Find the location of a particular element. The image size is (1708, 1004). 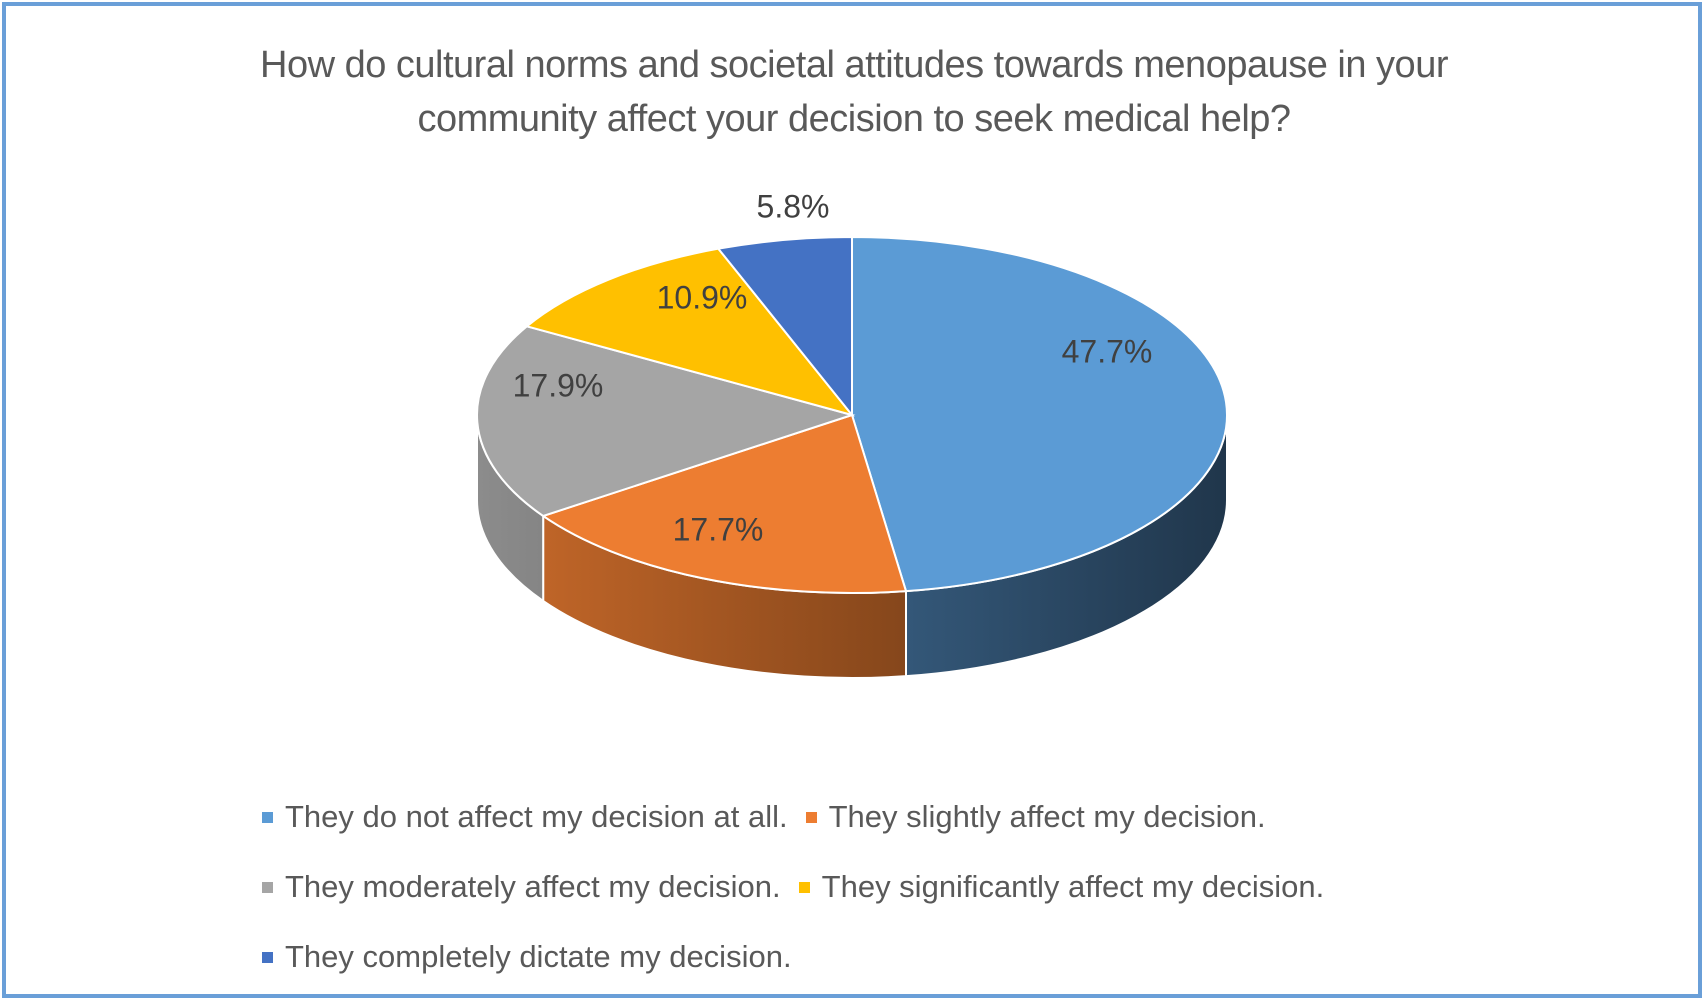

data-label-significantly: 10.9% is located at coordinates (702, 297).